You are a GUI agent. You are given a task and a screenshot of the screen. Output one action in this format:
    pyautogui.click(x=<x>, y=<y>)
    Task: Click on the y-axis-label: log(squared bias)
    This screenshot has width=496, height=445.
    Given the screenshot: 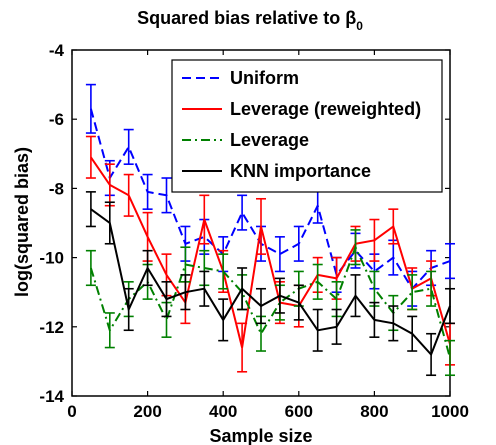 What is the action you would take?
    pyautogui.click(x=22, y=222)
    